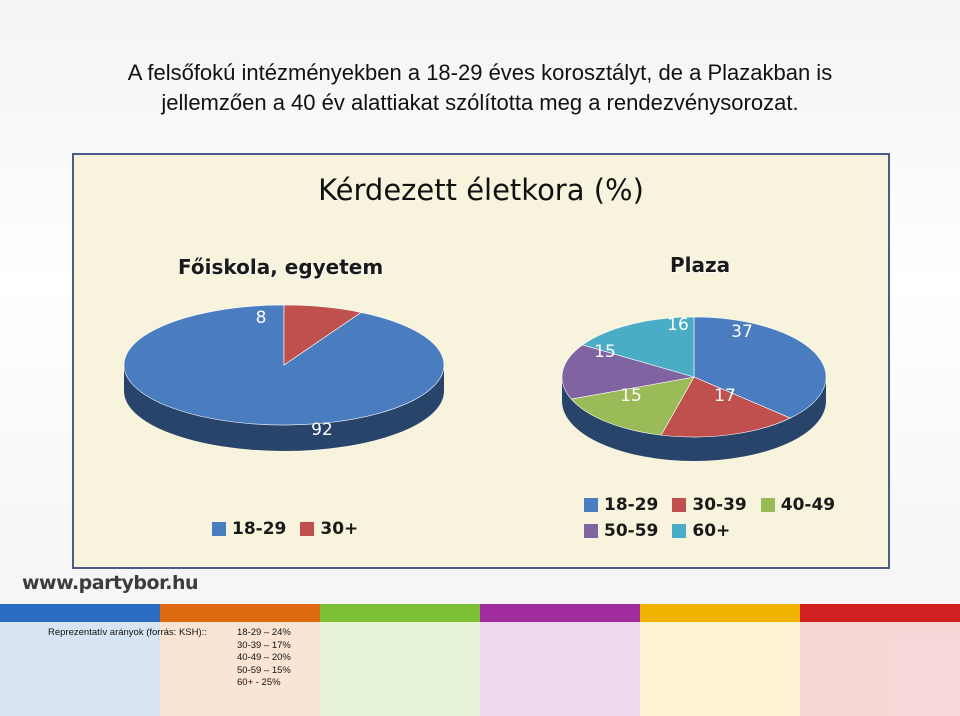 The image size is (960, 716). I want to click on legend-label: 30-39, so click(719, 505).